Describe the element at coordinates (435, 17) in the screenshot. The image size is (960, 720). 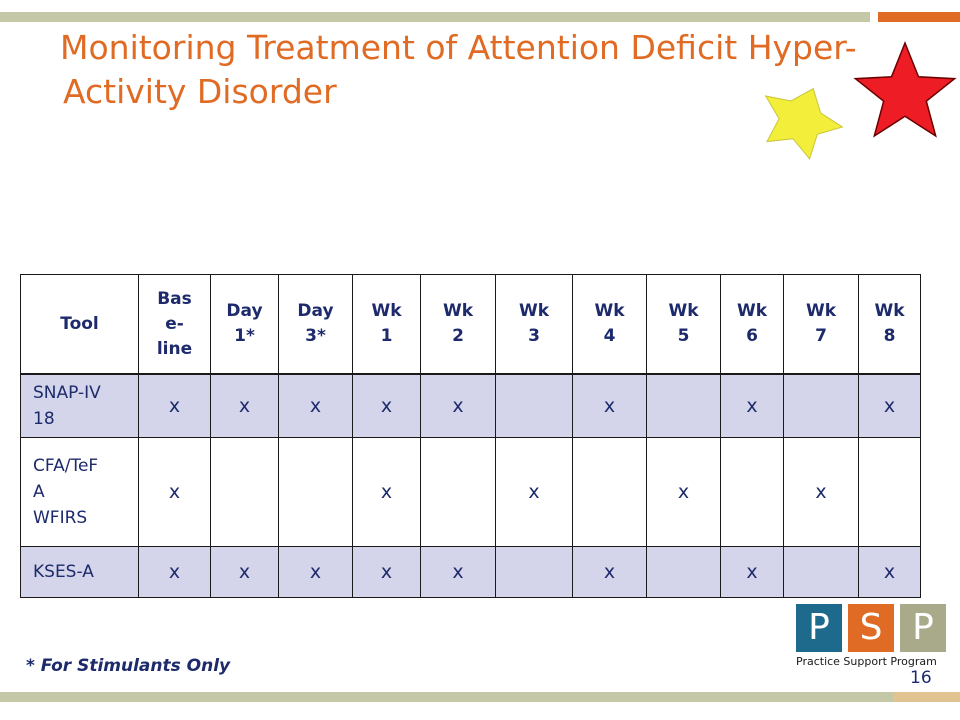
I see `top-accent-bar` at that location.